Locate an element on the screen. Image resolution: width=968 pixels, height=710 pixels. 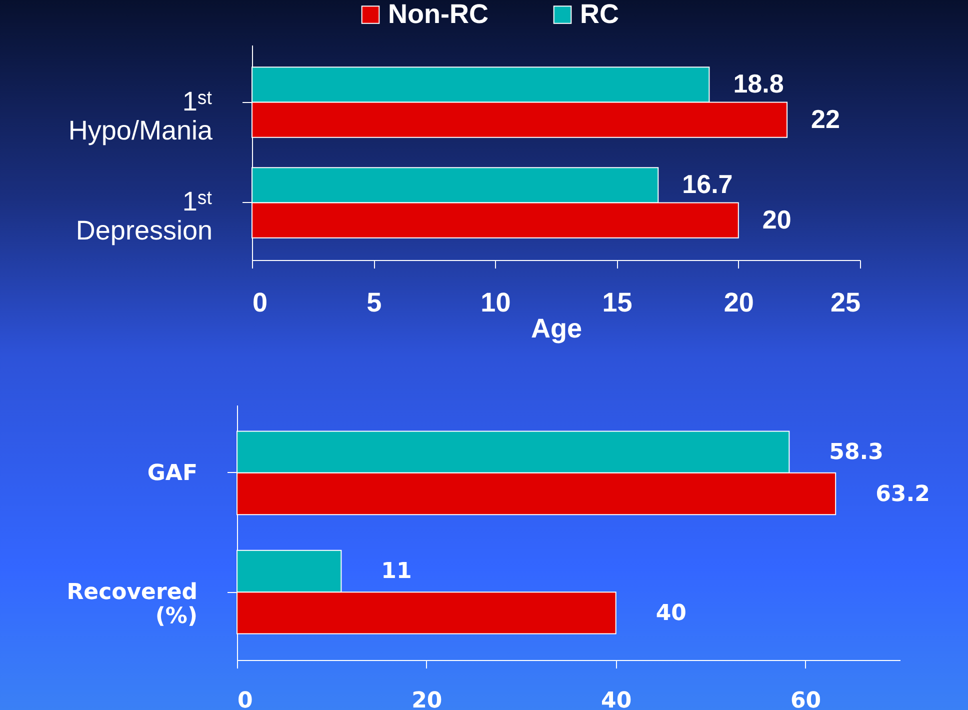
data-label: 11 is located at coordinates (396, 571).